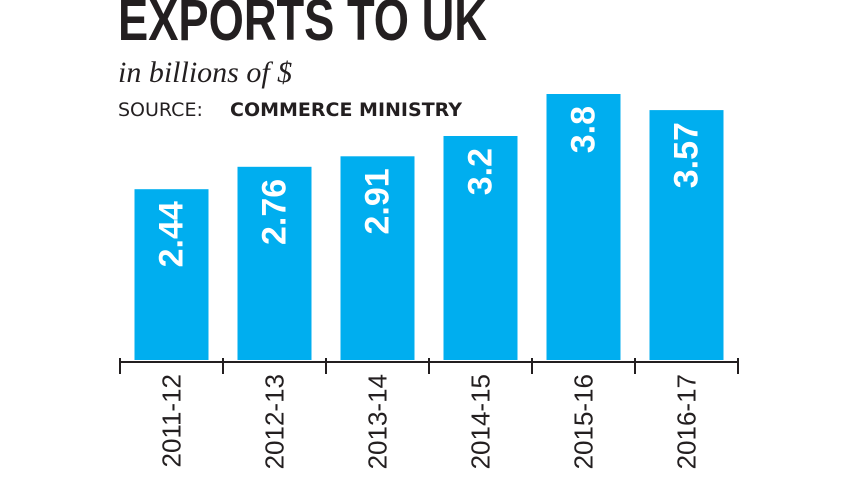 Image resolution: width=860 pixels, height=484 pixels. Describe the element at coordinates (481, 421) in the screenshot. I see `x-tick-label: 2014-15` at that location.